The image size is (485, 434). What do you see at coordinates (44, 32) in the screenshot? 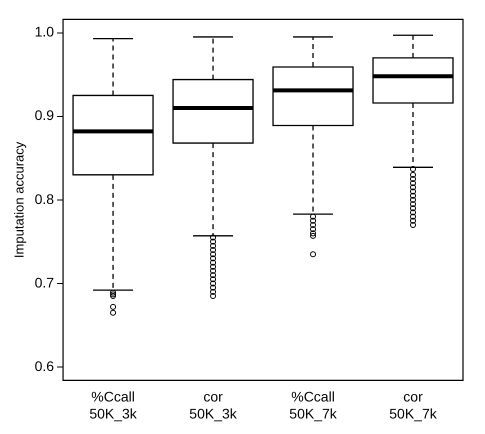
I see `y-tick-label: 1.0` at bounding box center [44, 32].